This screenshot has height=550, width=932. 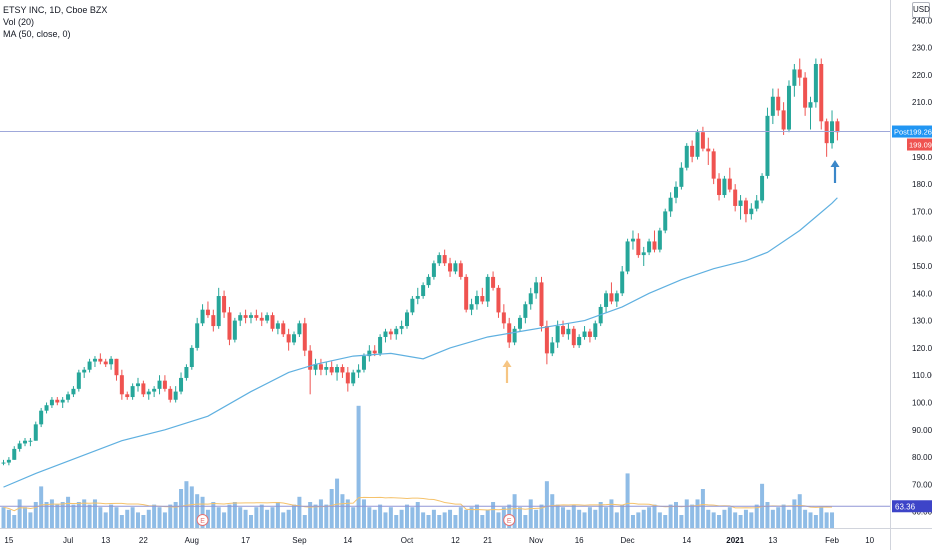 What do you see at coordinates (919, 144) in the screenshot?
I see `last-price-badge` at bounding box center [919, 144].